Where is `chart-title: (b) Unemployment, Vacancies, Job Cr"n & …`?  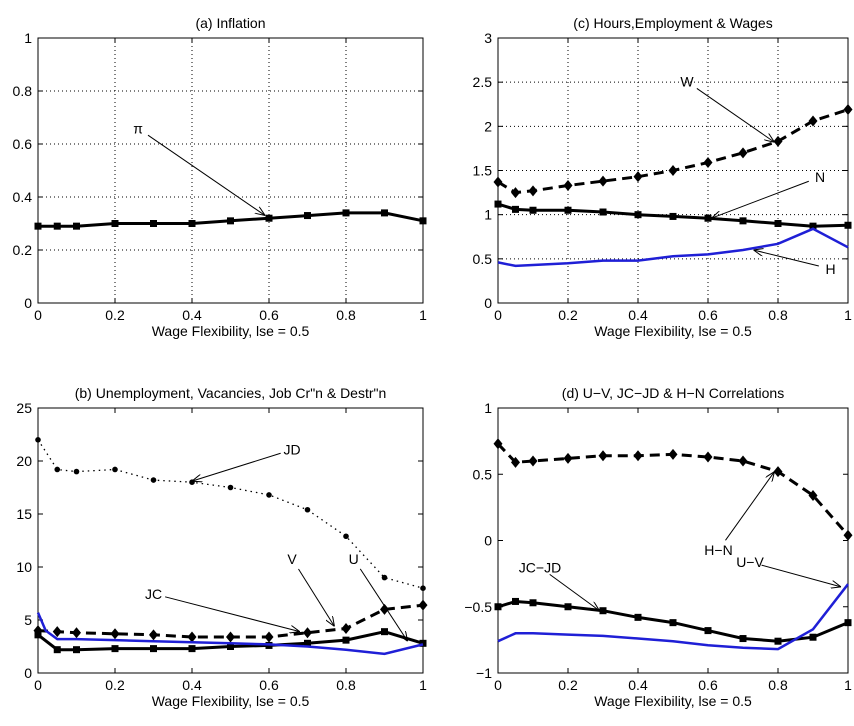
chart-title: (b) Unemployment, Vacancies, Job Cr"n & … is located at coordinates (231, 393).